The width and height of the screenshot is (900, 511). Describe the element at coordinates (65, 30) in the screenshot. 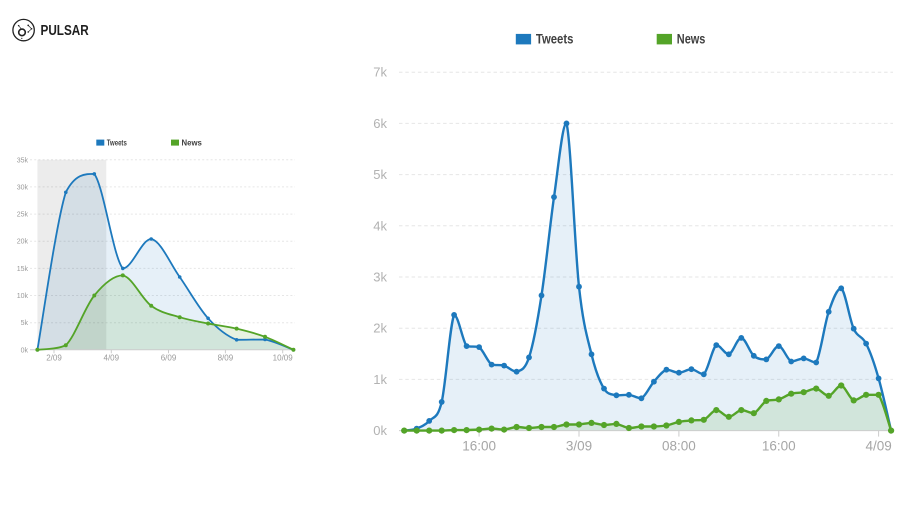

I see `svg-text: PULSAR` at that location.